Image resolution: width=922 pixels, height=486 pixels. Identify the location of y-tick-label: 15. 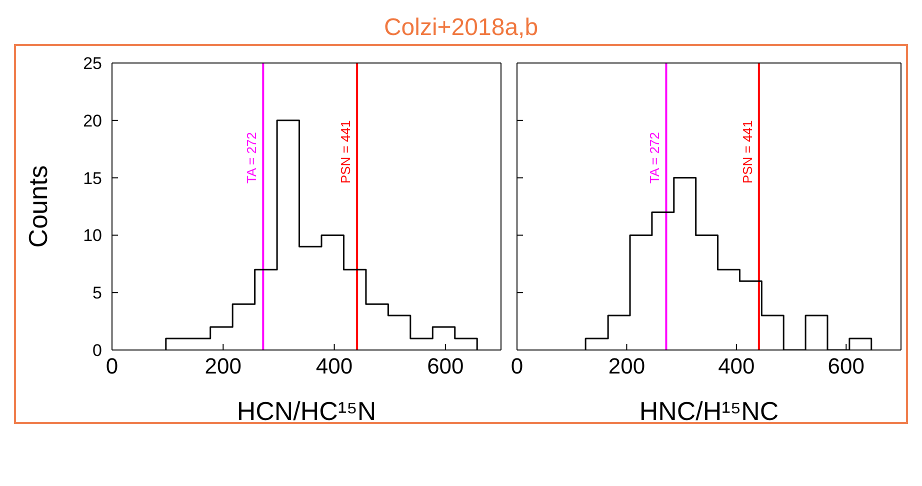
(92, 178).